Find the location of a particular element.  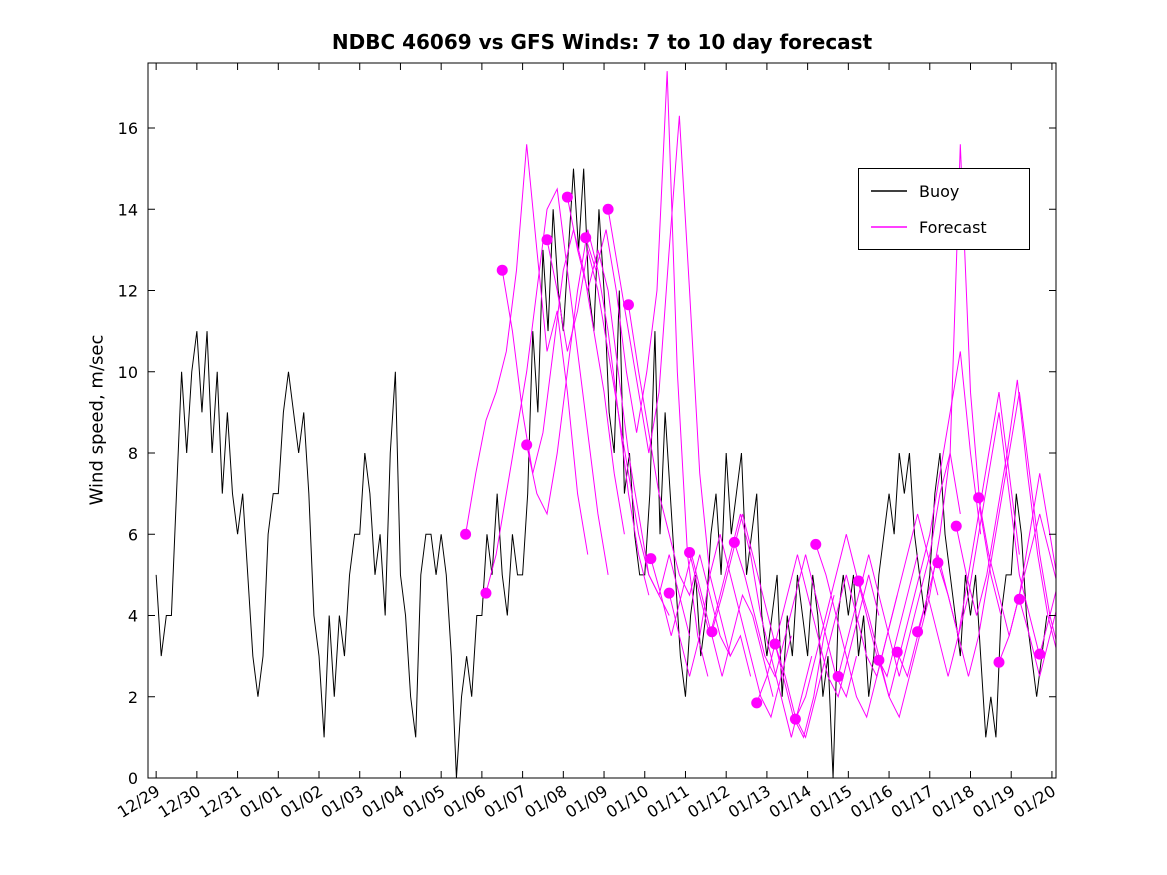

legend: Buoy Forecast is located at coordinates (944, 209).